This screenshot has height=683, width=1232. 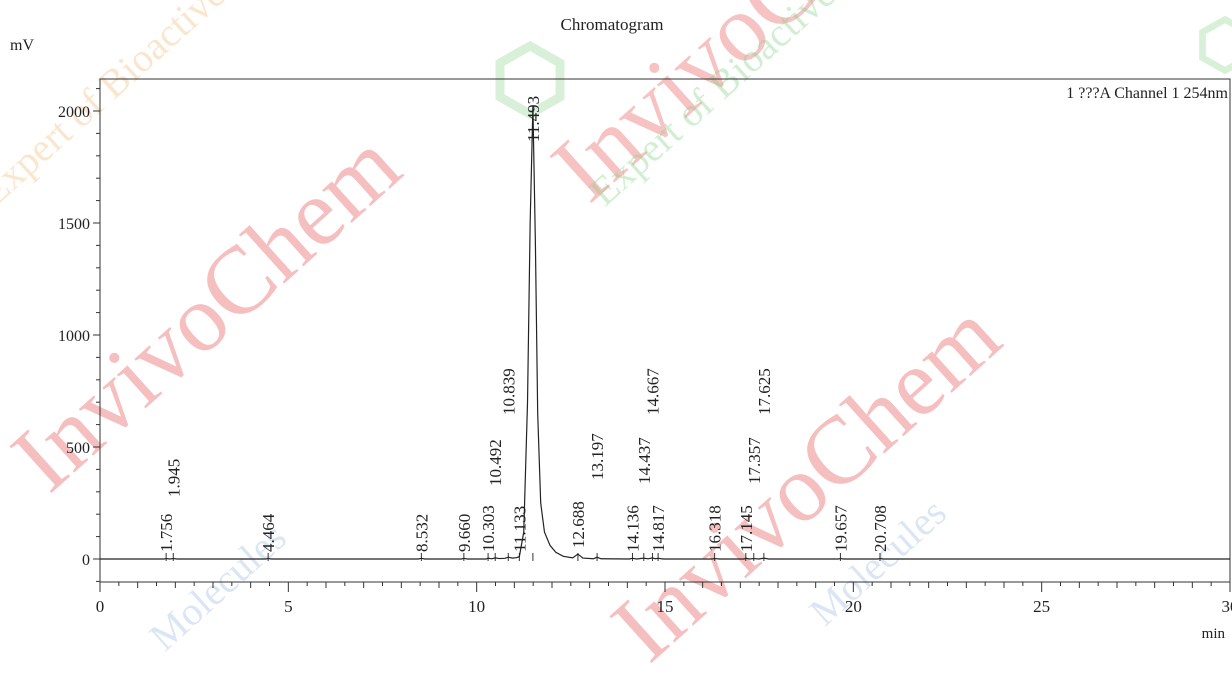 I want to click on peak-label: 1.945, so click(x=173, y=478).